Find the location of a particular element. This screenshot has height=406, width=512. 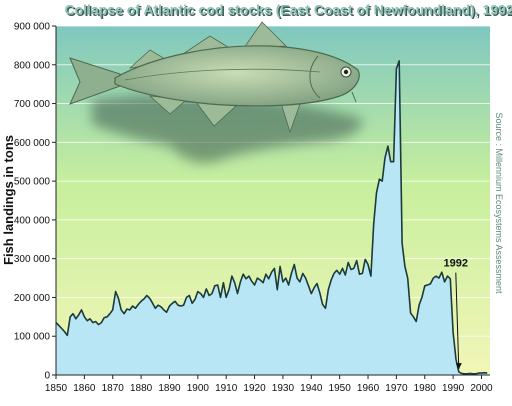

y-tick-label: 800 000 is located at coordinates (32, 65).